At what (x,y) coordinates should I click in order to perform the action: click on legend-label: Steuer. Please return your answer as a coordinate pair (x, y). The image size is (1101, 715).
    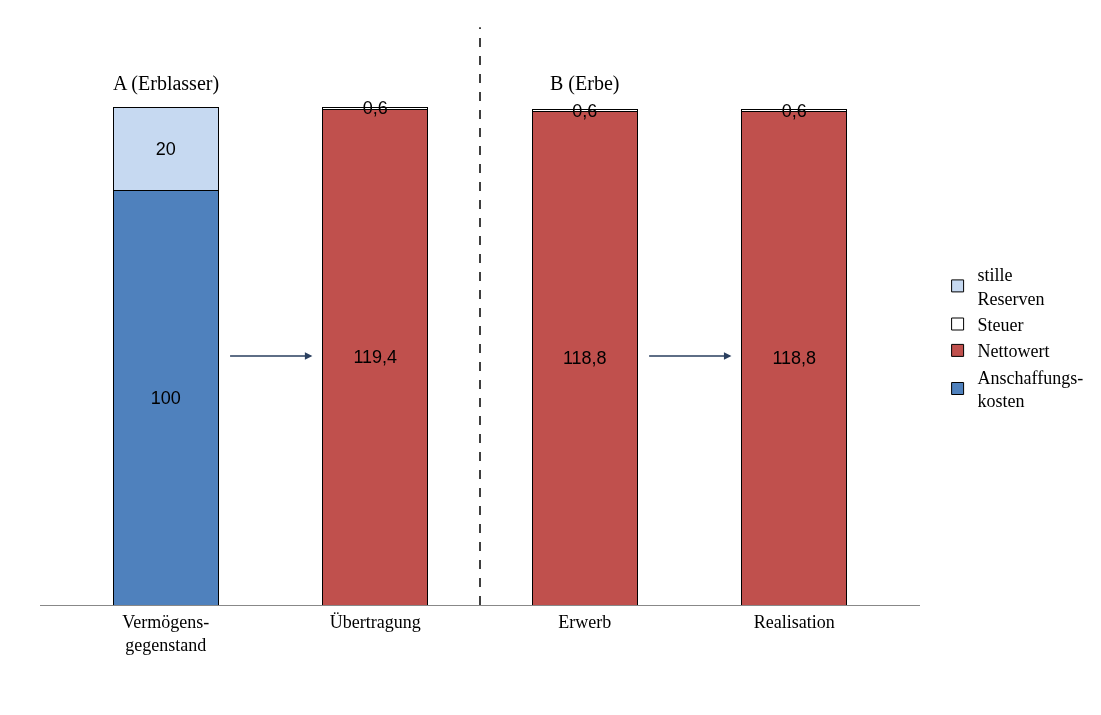
    Looking at the image, I should click on (1000, 325).